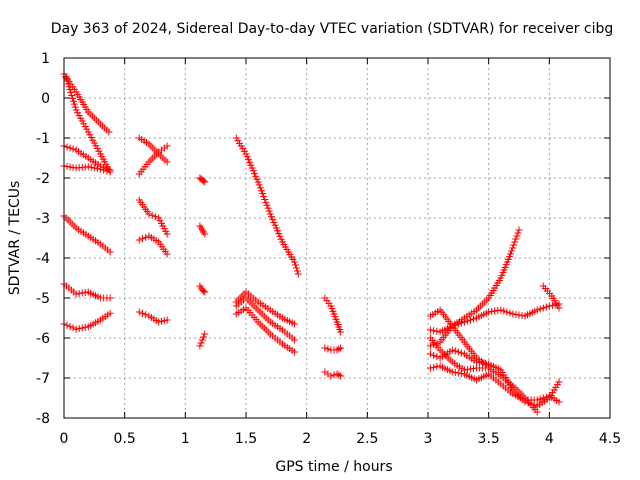  I want to click on y-axis-label: SDTVAR / TECUs, so click(15, 238).